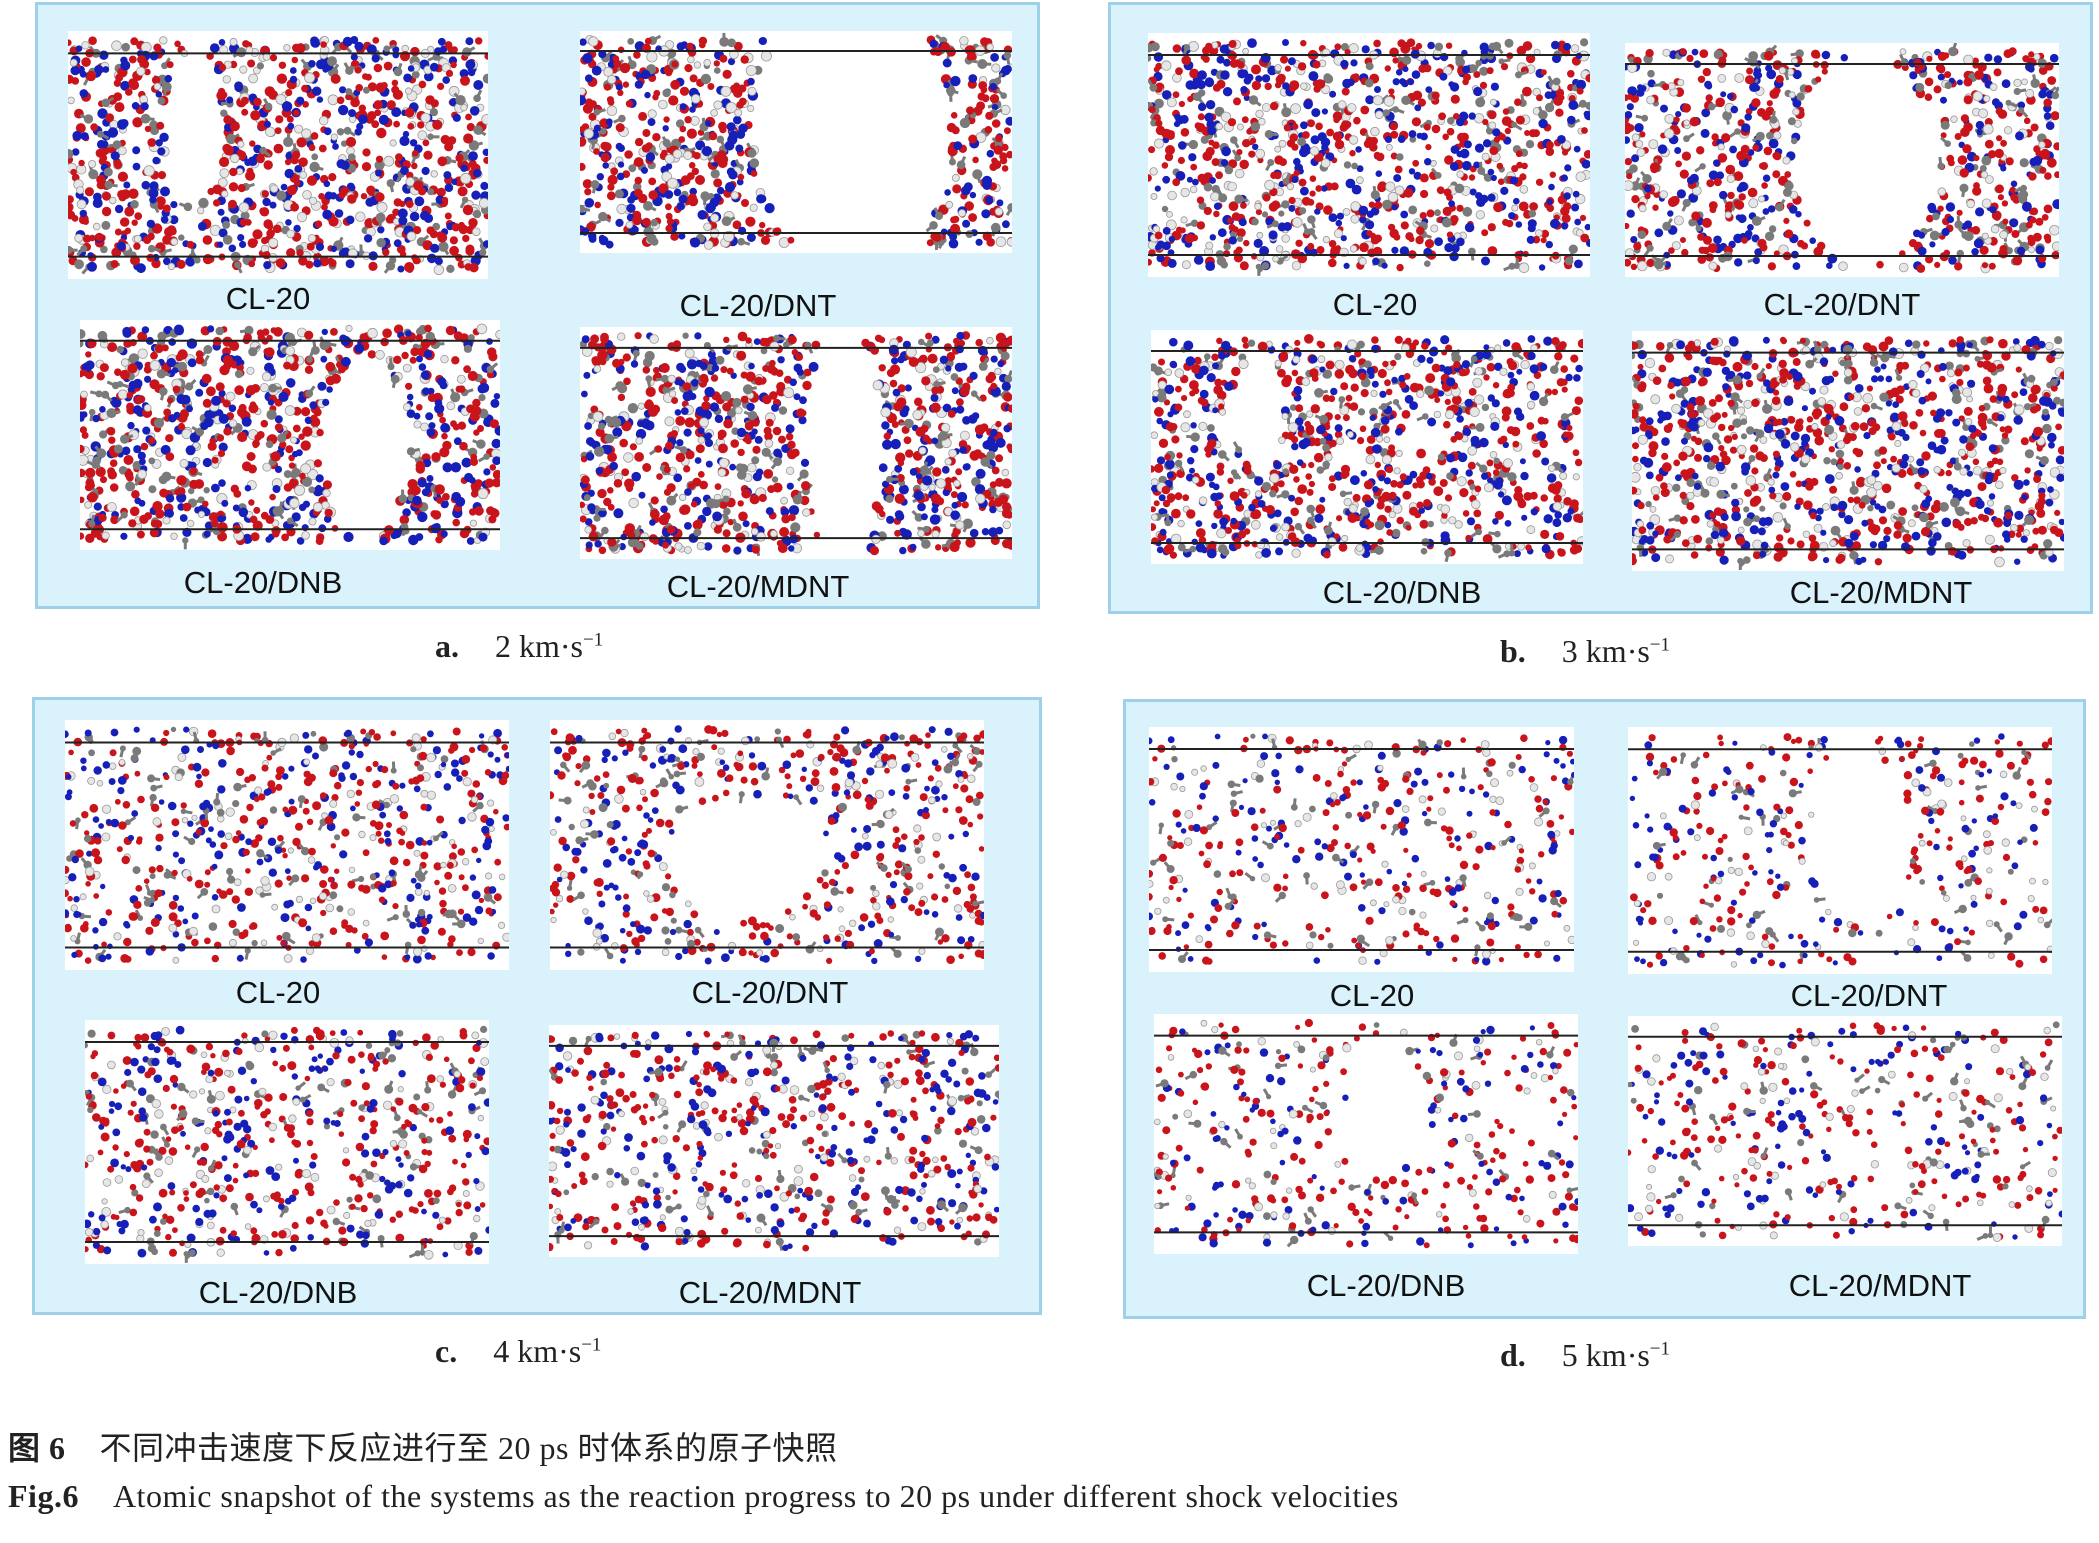 The height and width of the screenshot is (1543, 2099). Describe the element at coordinates (591, 1345) in the screenshot. I see `subcaption-c-exp: −1` at that location.